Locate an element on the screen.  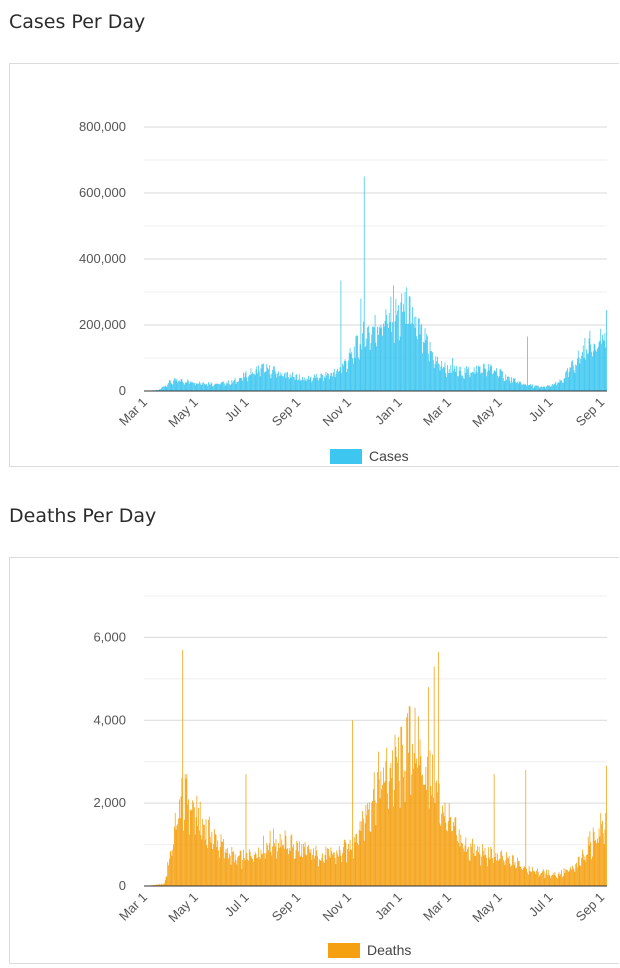
legend: Deaths is located at coordinates (369, 950).